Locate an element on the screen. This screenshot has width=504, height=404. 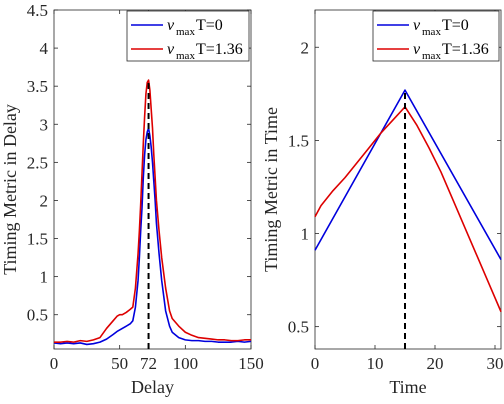
x-tick-label: 72 is located at coordinates (148, 363).